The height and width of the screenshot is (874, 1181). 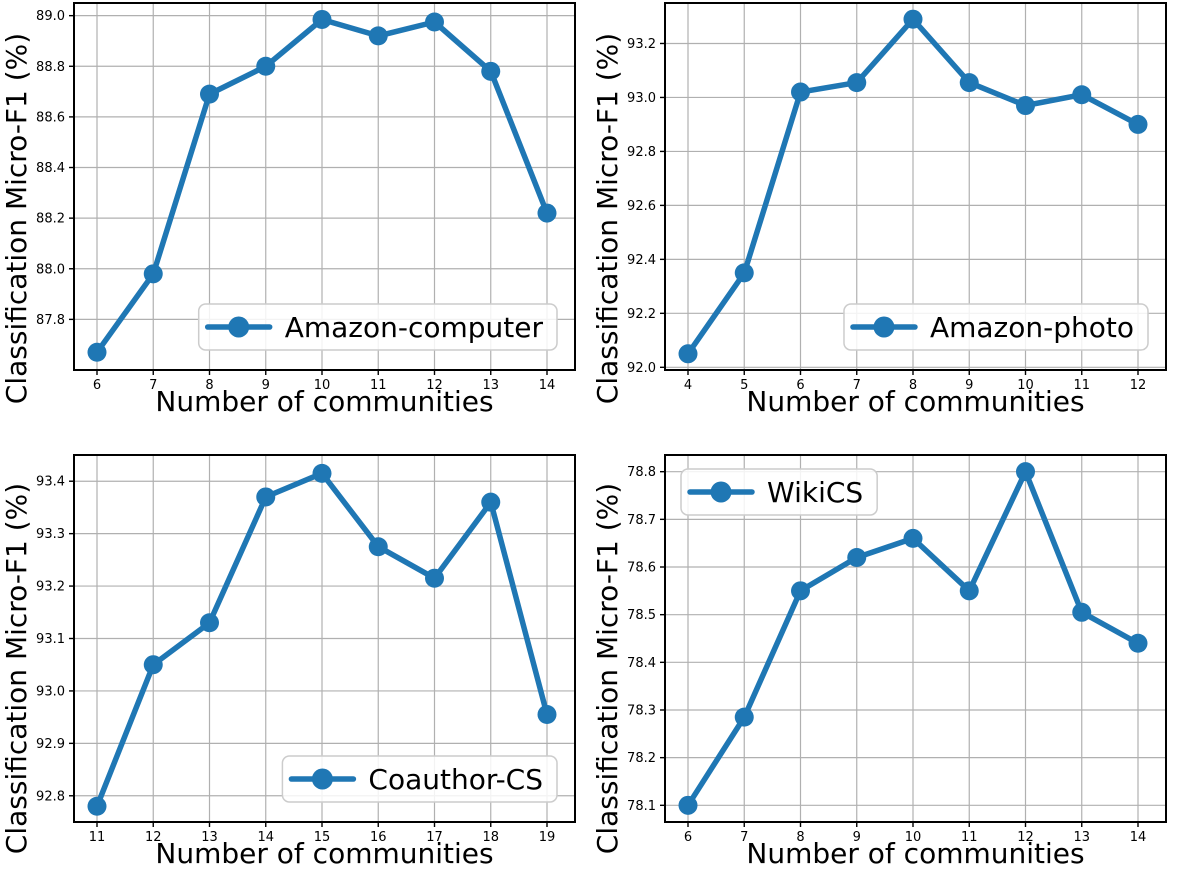 What do you see at coordinates (688, 385) in the screenshot?
I see `x-tick-label: 4` at bounding box center [688, 385].